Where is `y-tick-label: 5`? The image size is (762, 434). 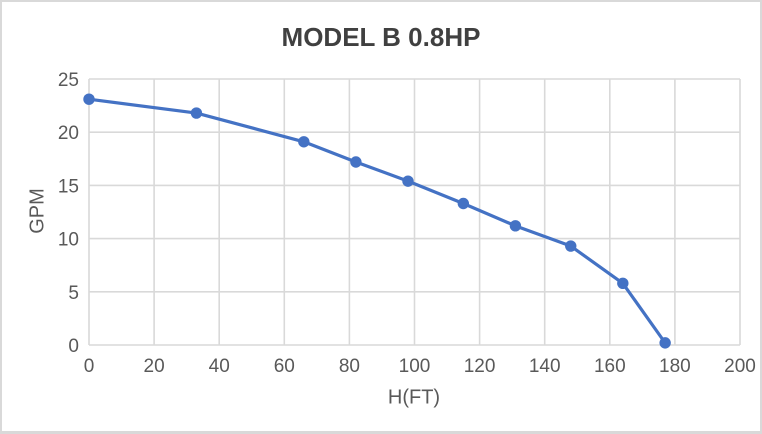
y-tick-label: 5 is located at coordinates (73, 293).